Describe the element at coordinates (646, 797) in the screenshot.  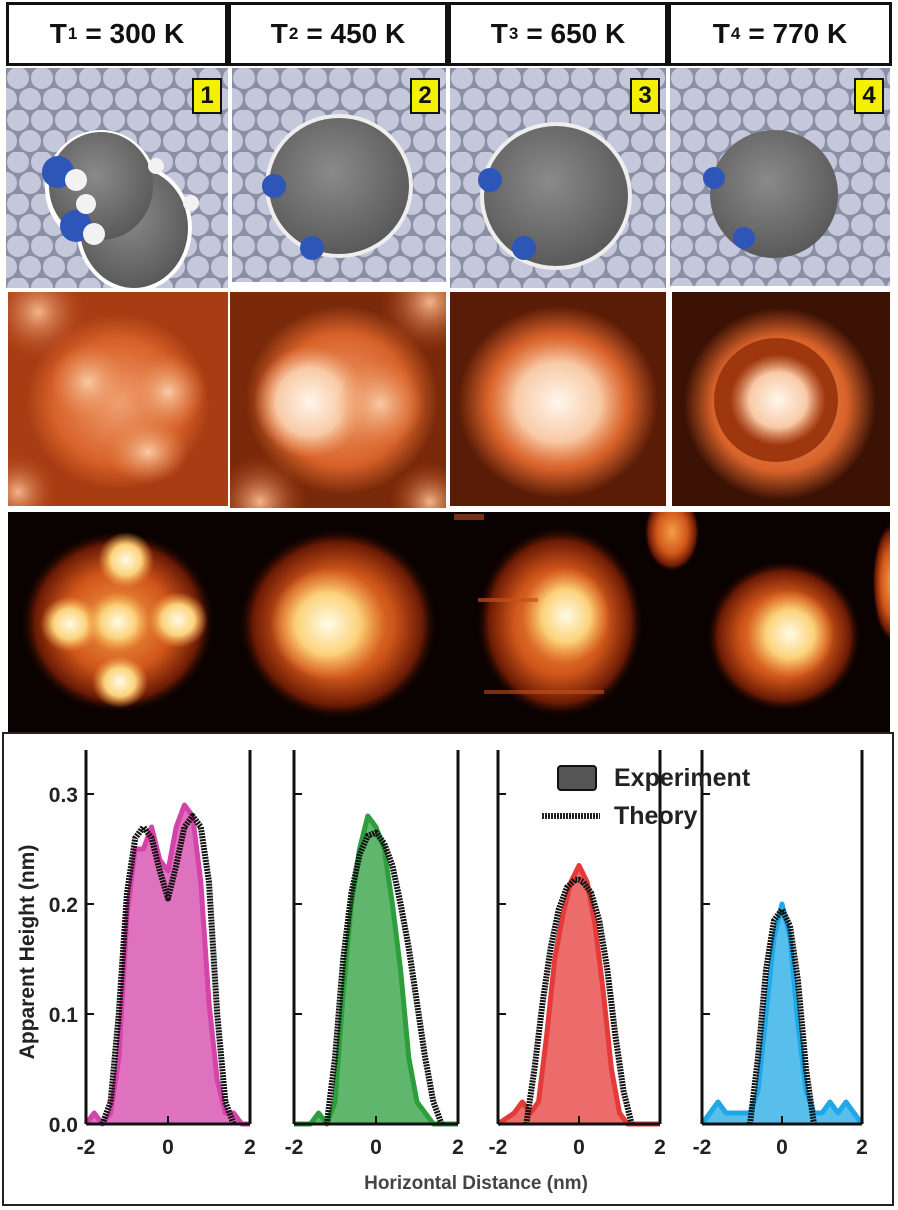
I see `legend: Experiment Theory` at that location.